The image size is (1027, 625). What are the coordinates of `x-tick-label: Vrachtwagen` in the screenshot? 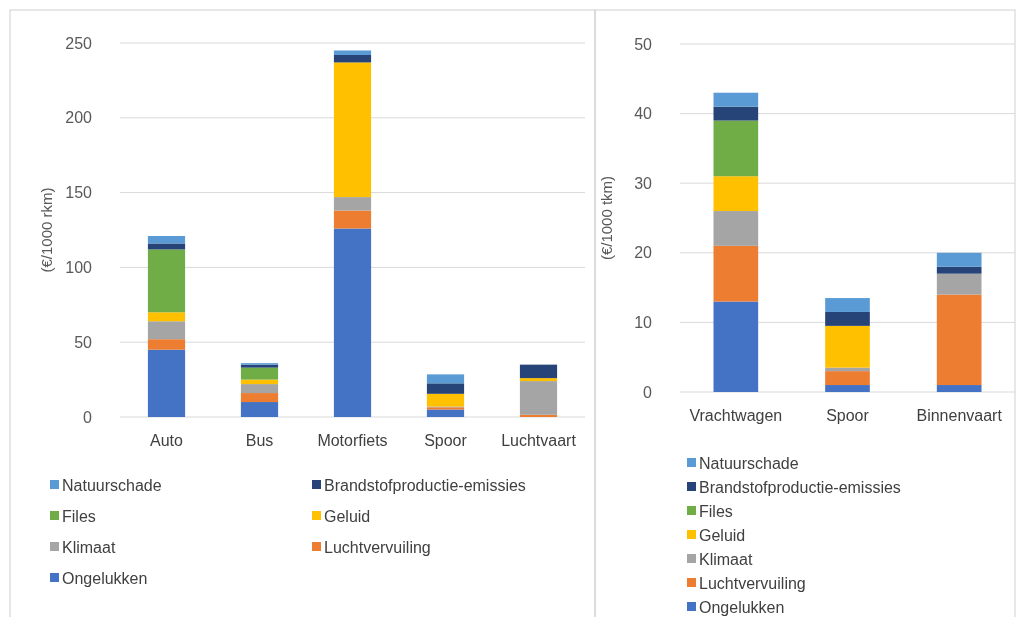 It's located at (736, 415).